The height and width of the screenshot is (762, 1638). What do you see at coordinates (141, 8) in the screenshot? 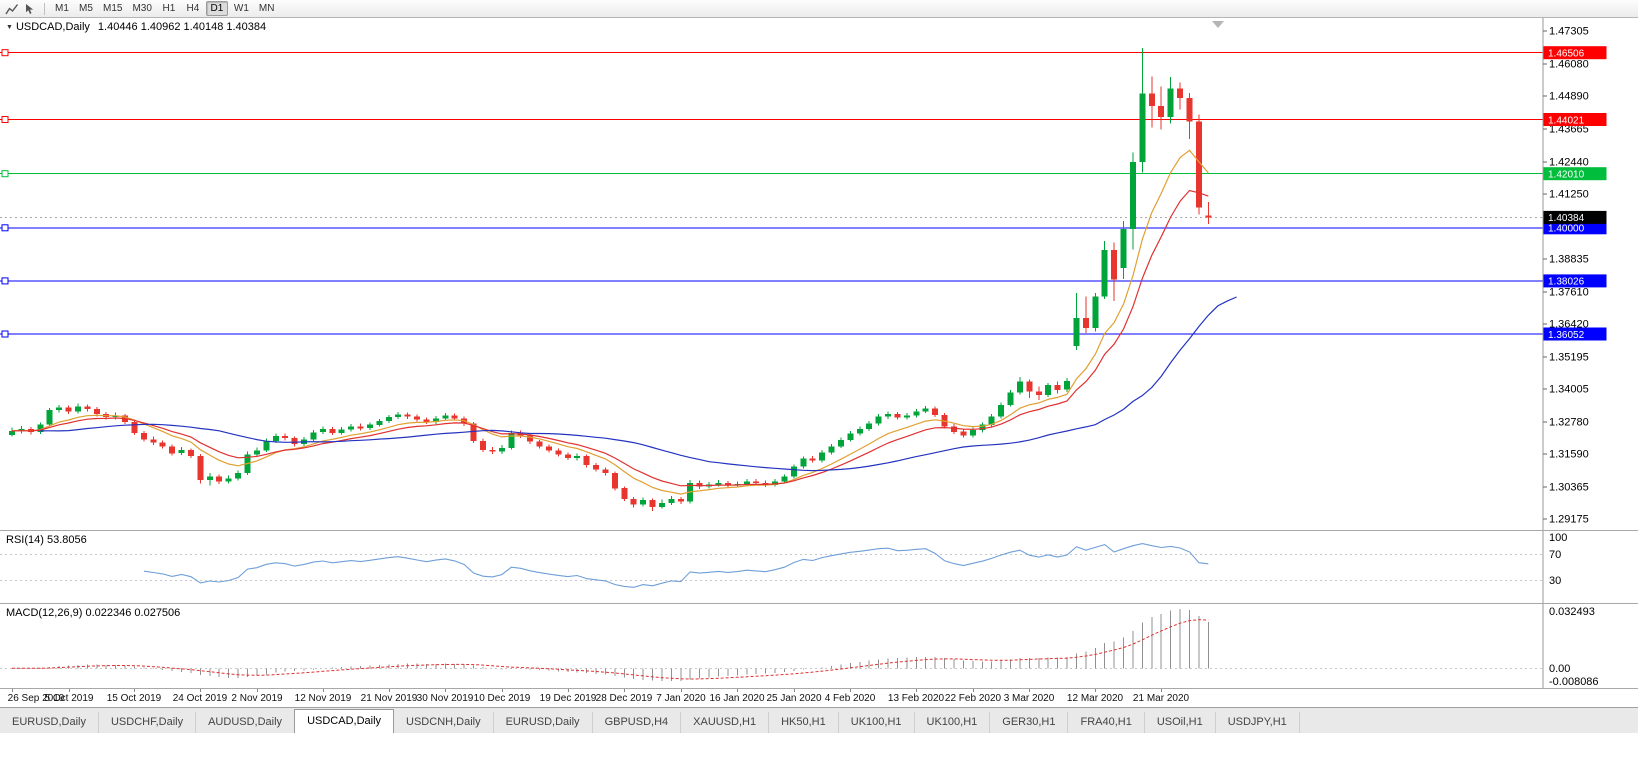
I see `timeframe-button-m30: M30` at bounding box center [141, 8].